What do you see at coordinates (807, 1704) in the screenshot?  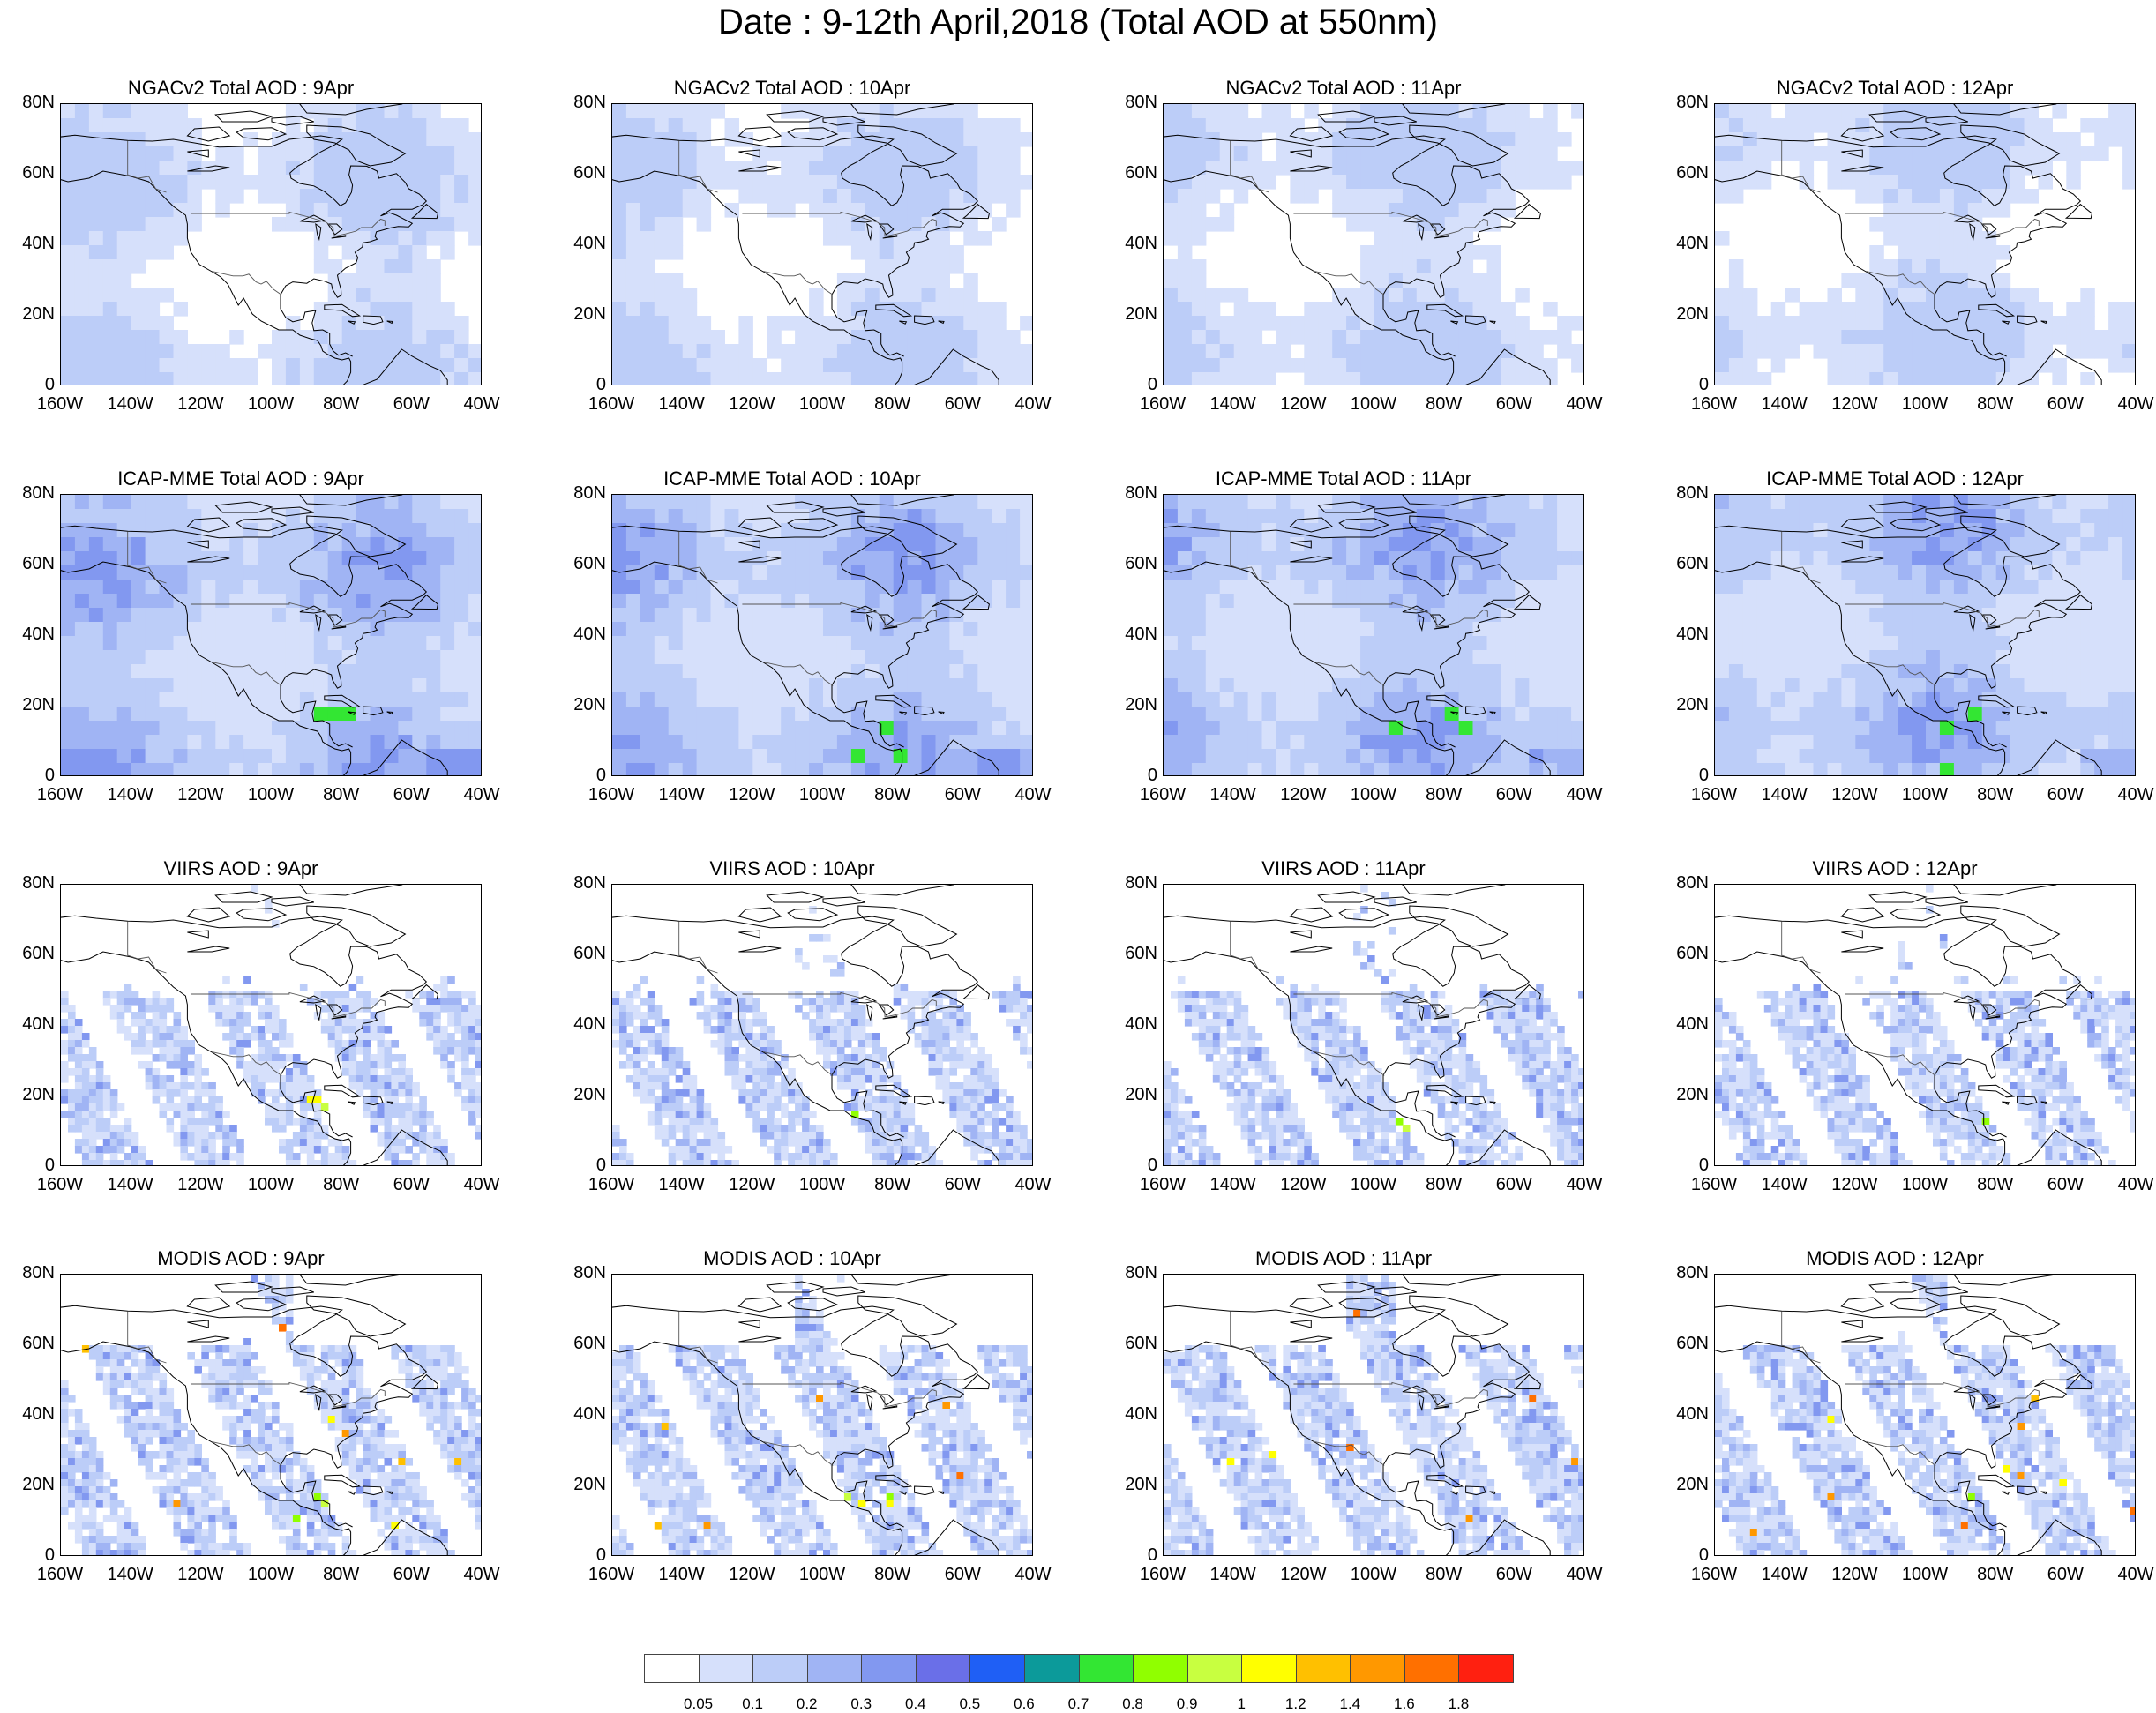 I see `colorbar-label: 0.2` at bounding box center [807, 1704].